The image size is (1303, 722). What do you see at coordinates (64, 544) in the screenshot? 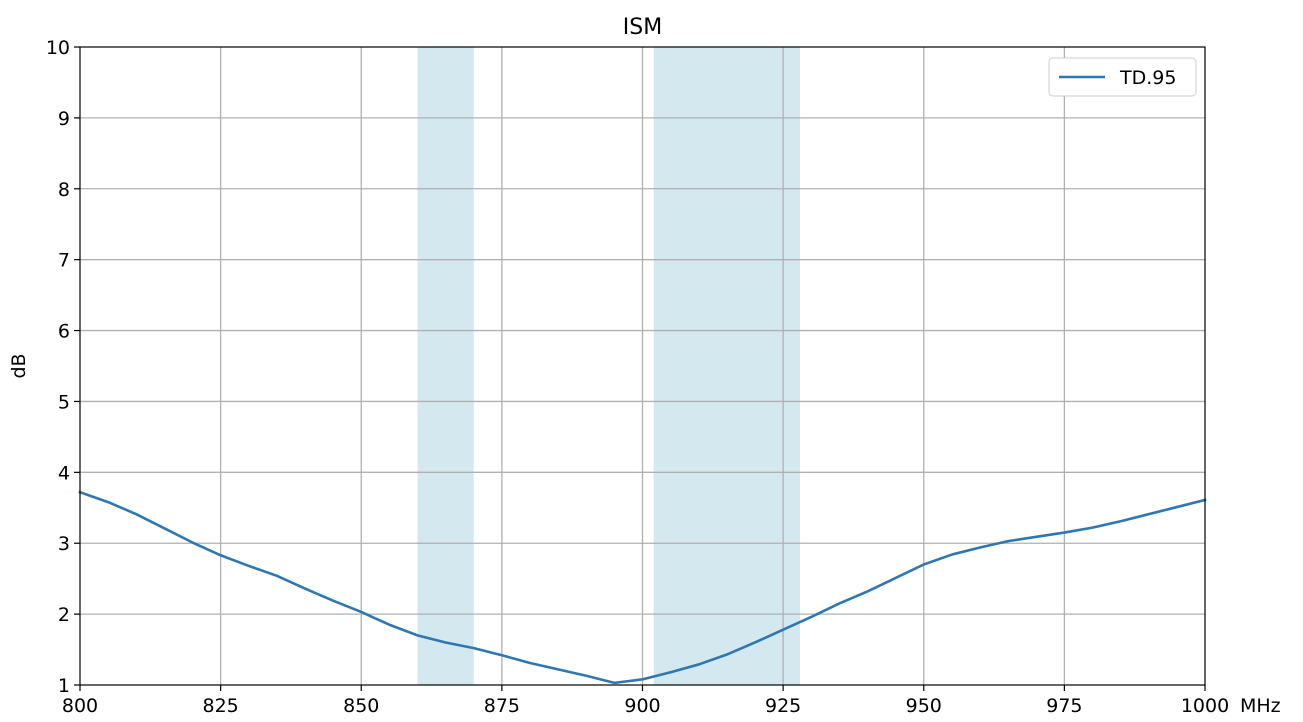
I see `y-tick-label: 3` at bounding box center [64, 544].